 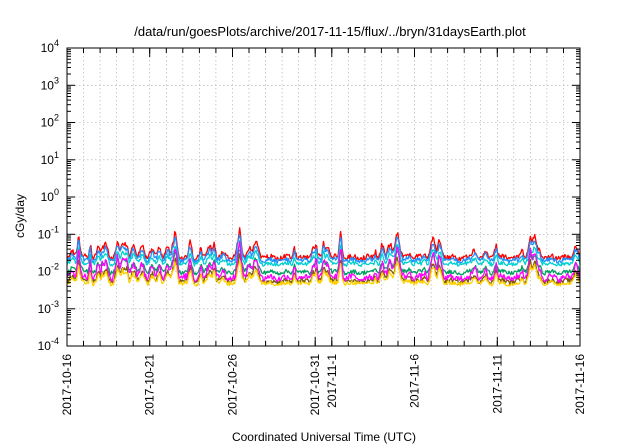 What do you see at coordinates (67, 385) in the screenshot?
I see `x-tick-label: 2017-10-16` at bounding box center [67, 385].